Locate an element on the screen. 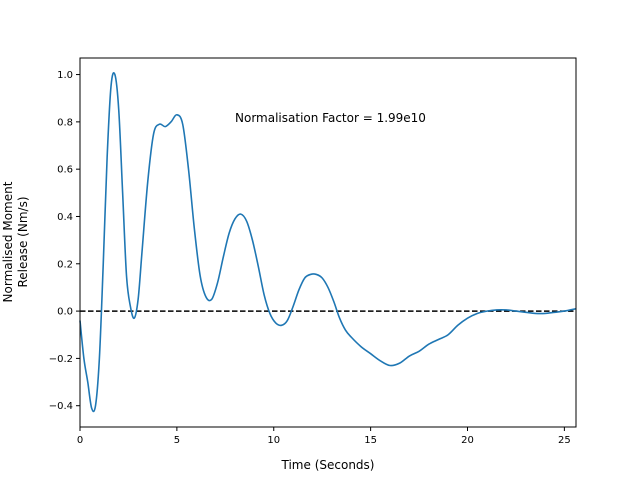 The height and width of the screenshot is (480, 640). y-tick-label: 0.0 is located at coordinates (65, 312).